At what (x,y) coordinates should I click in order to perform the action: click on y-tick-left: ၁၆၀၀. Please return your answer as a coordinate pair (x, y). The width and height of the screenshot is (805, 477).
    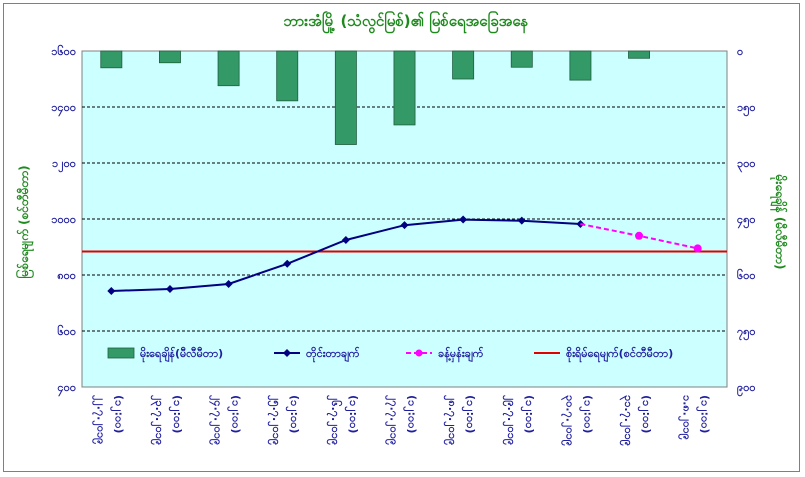
    Looking at the image, I should click on (63, 51).